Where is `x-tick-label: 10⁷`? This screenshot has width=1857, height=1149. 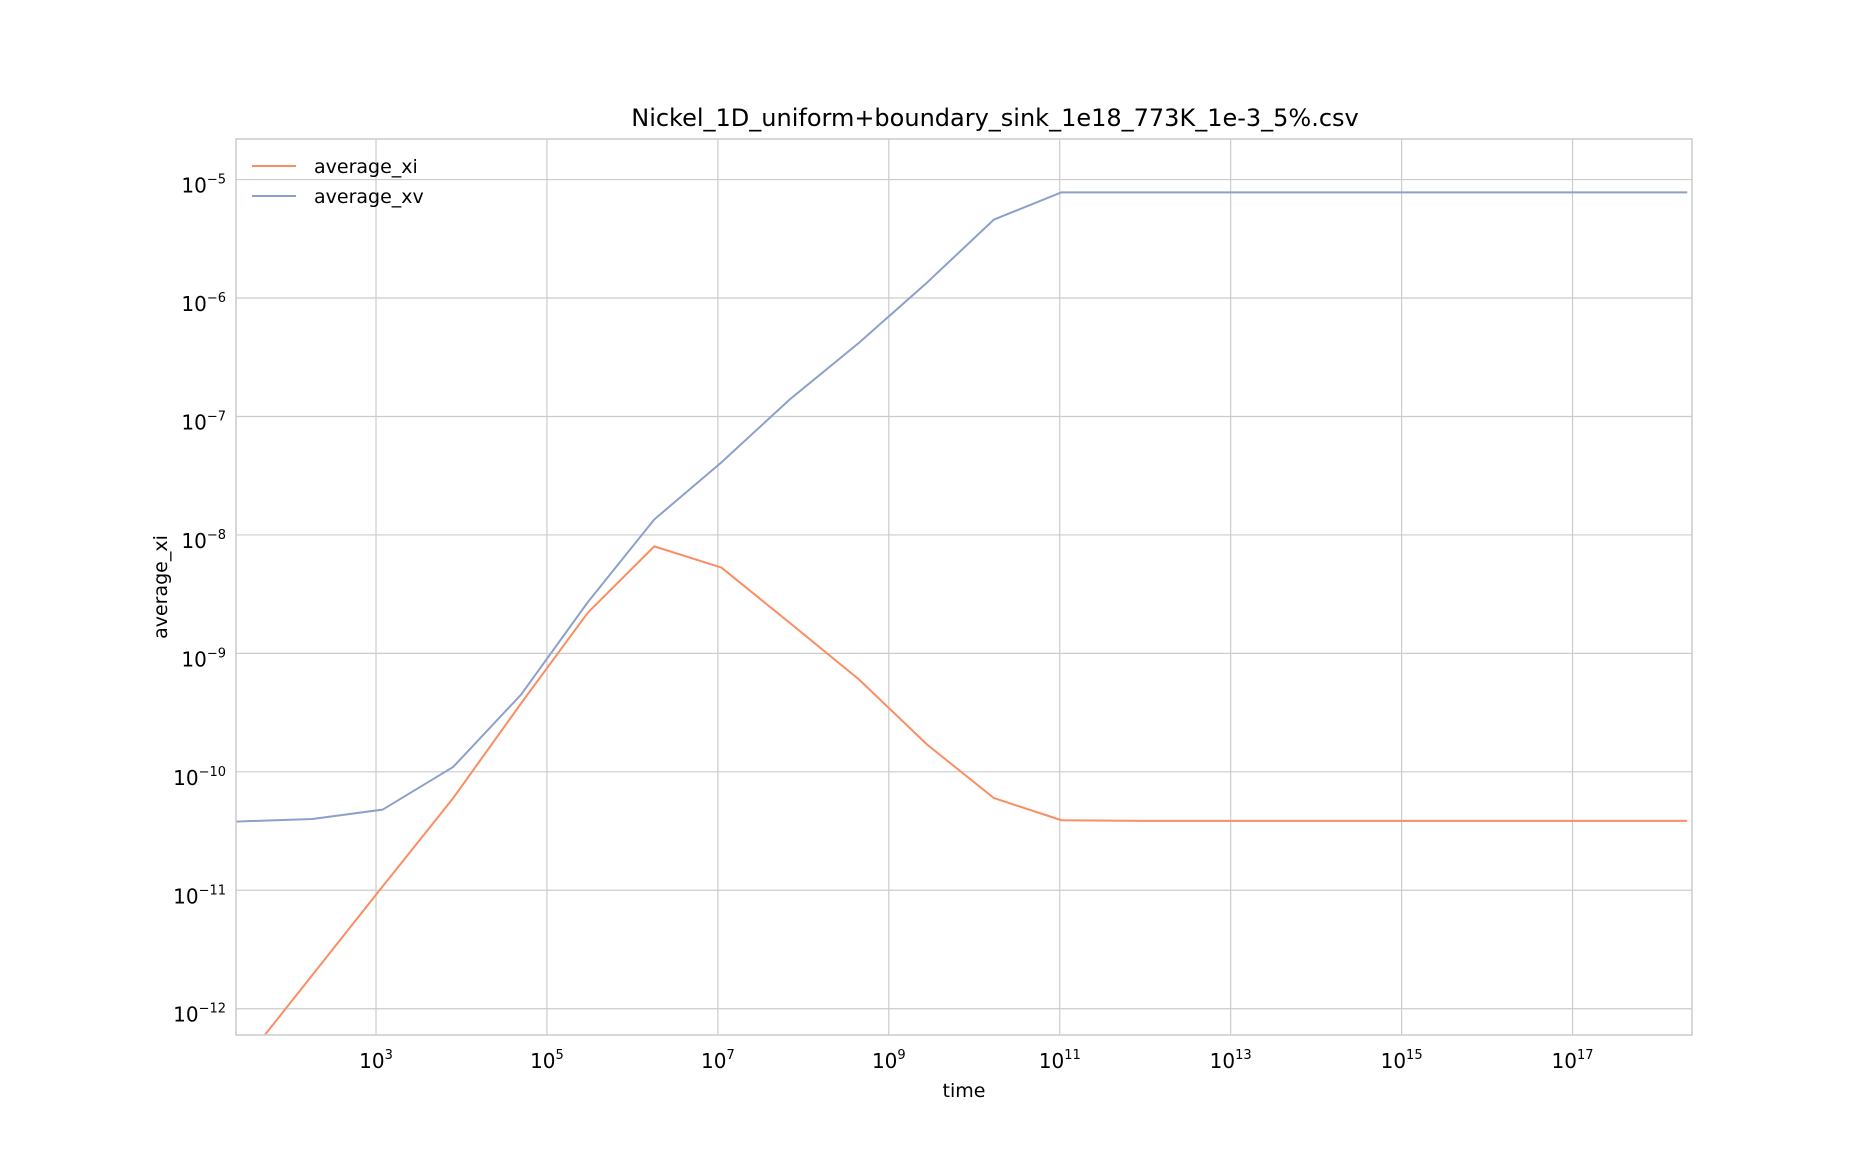 x-tick-label: 10⁷ is located at coordinates (718, 1060).